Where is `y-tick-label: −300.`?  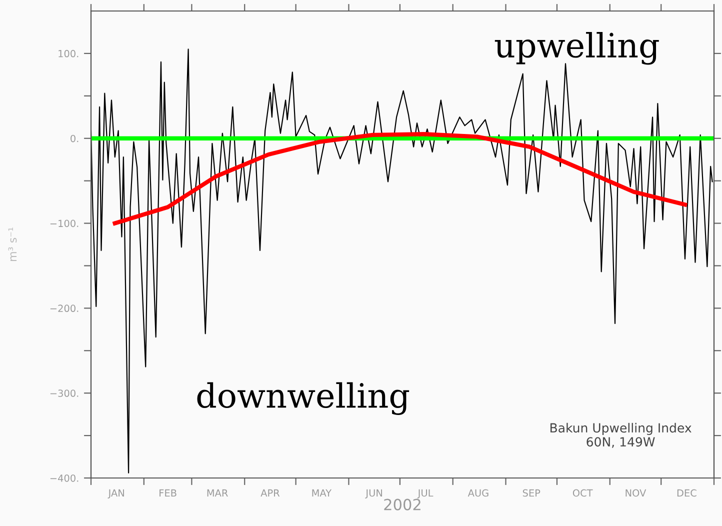
y-tick-label: −300. is located at coordinates (64, 393).